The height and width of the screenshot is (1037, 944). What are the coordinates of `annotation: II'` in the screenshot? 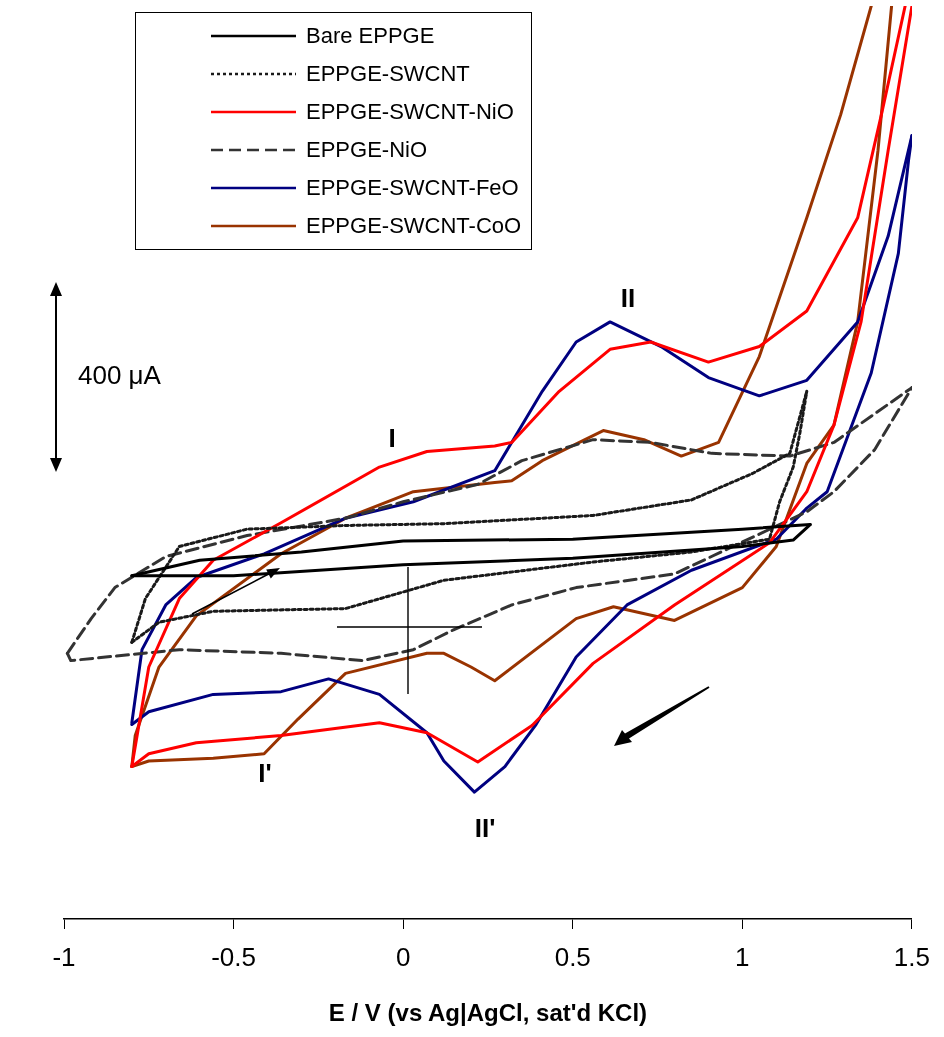 It's located at (485, 828).